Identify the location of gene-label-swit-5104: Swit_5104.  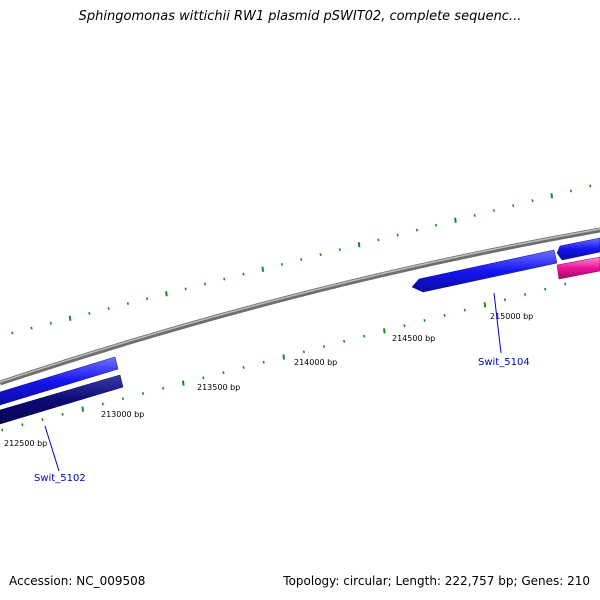
(504, 362).